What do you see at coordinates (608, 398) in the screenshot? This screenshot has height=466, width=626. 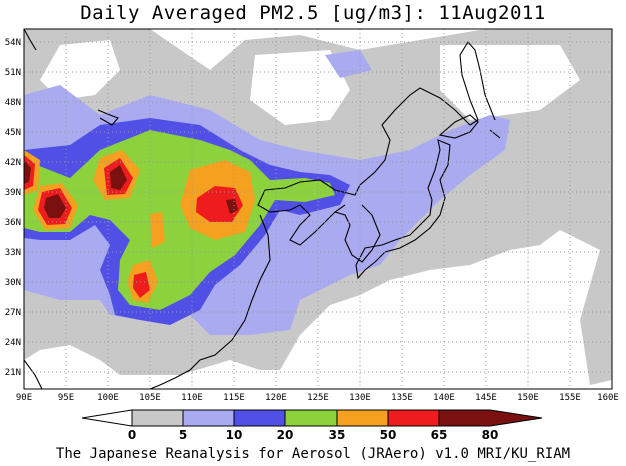 I see `lon-label: 160E` at bounding box center [608, 398].